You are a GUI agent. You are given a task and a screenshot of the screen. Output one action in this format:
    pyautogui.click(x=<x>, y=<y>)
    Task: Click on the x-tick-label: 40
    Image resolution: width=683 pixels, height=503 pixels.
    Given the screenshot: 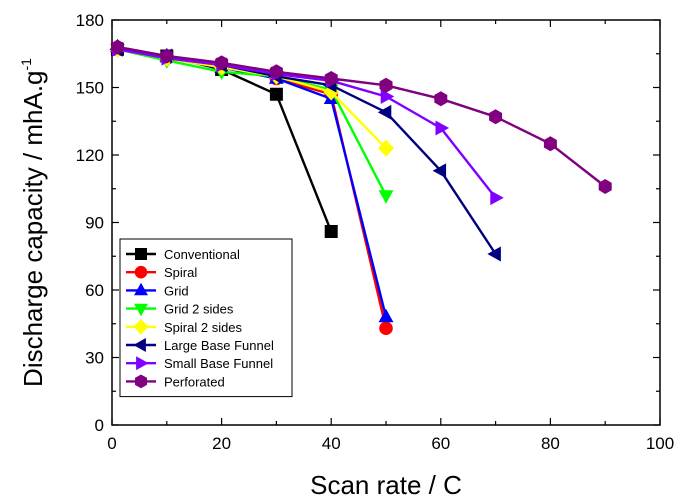 What is the action you would take?
    pyautogui.click(x=331, y=443)
    